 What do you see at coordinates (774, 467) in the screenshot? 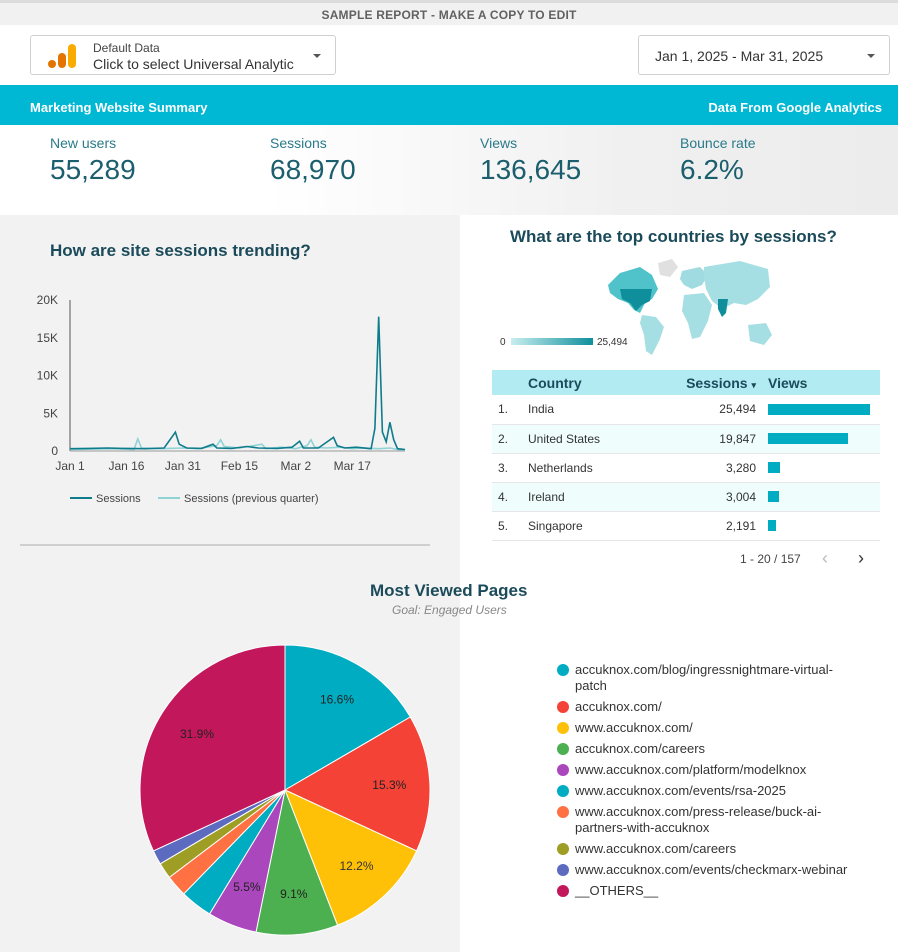
I see `views-bar` at bounding box center [774, 467].